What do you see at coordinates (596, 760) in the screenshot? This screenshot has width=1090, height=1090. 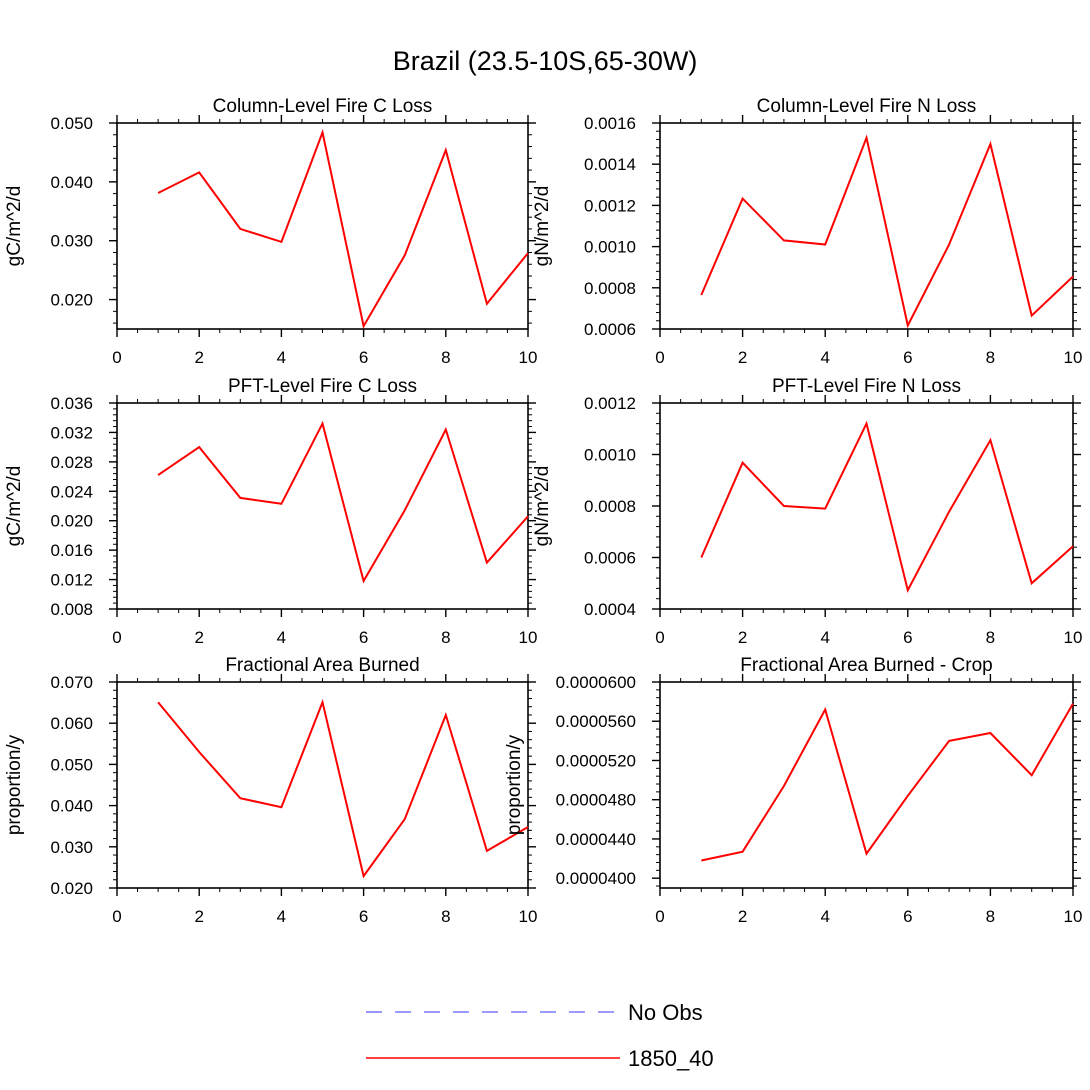 I see `y-tick-label: 0.0000520` at bounding box center [596, 760].